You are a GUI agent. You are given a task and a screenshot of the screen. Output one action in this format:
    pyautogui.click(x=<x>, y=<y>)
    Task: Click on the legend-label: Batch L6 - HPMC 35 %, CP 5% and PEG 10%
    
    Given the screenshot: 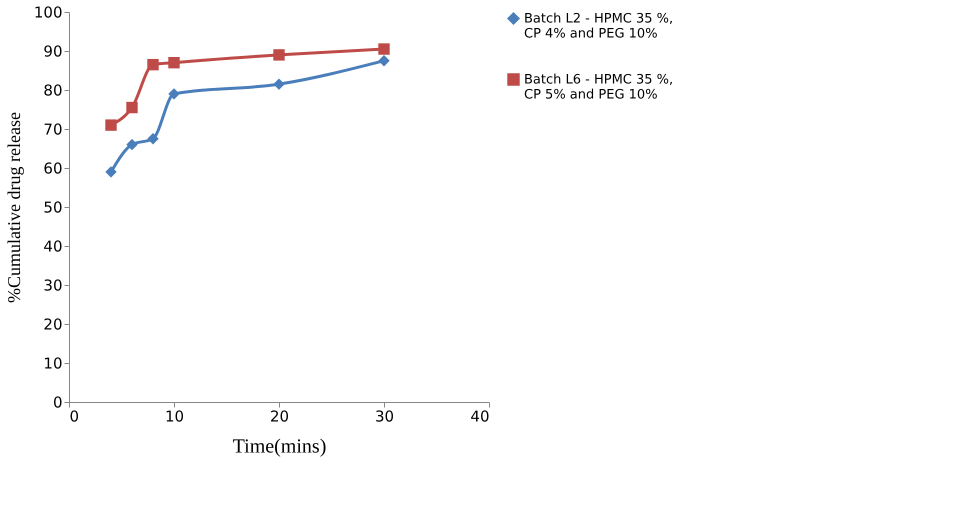 What is the action you would take?
    pyautogui.click(x=599, y=87)
    